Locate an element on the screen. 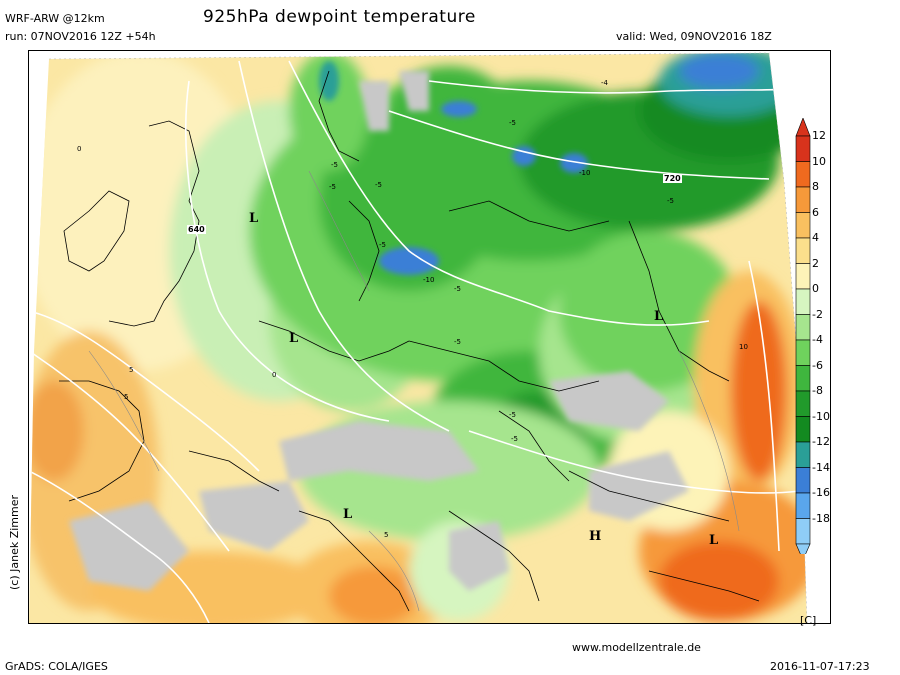 The image size is (900, 675). chart-title: 925hPa dewpoint temperature is located at coordinates (339, 17).